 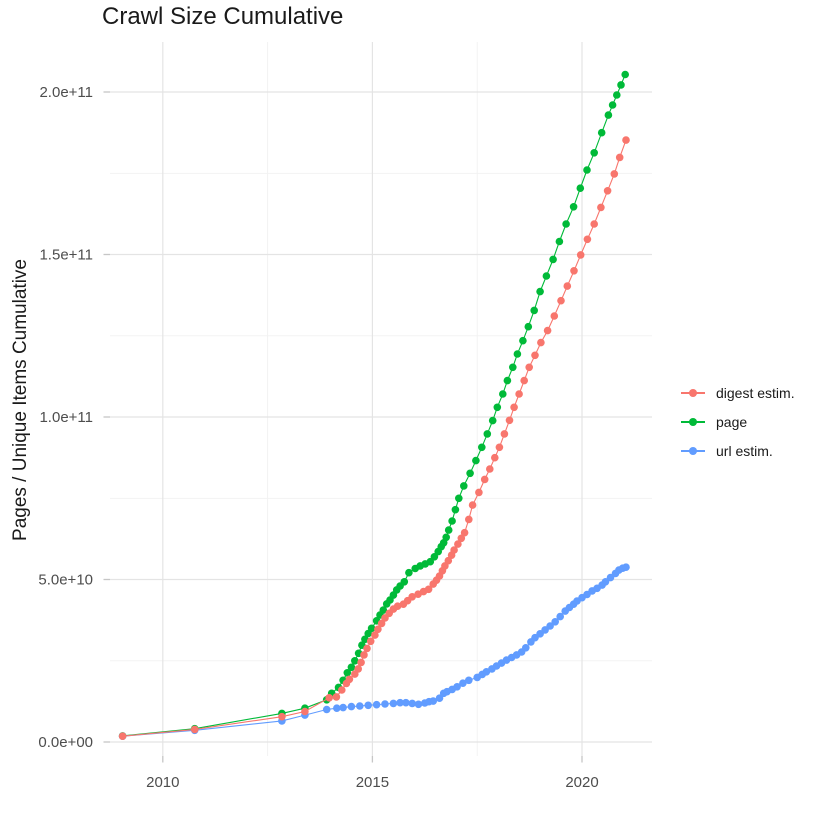 I want to click on legend-item-digest-estim: digest estim., so click(x=738, y=392).